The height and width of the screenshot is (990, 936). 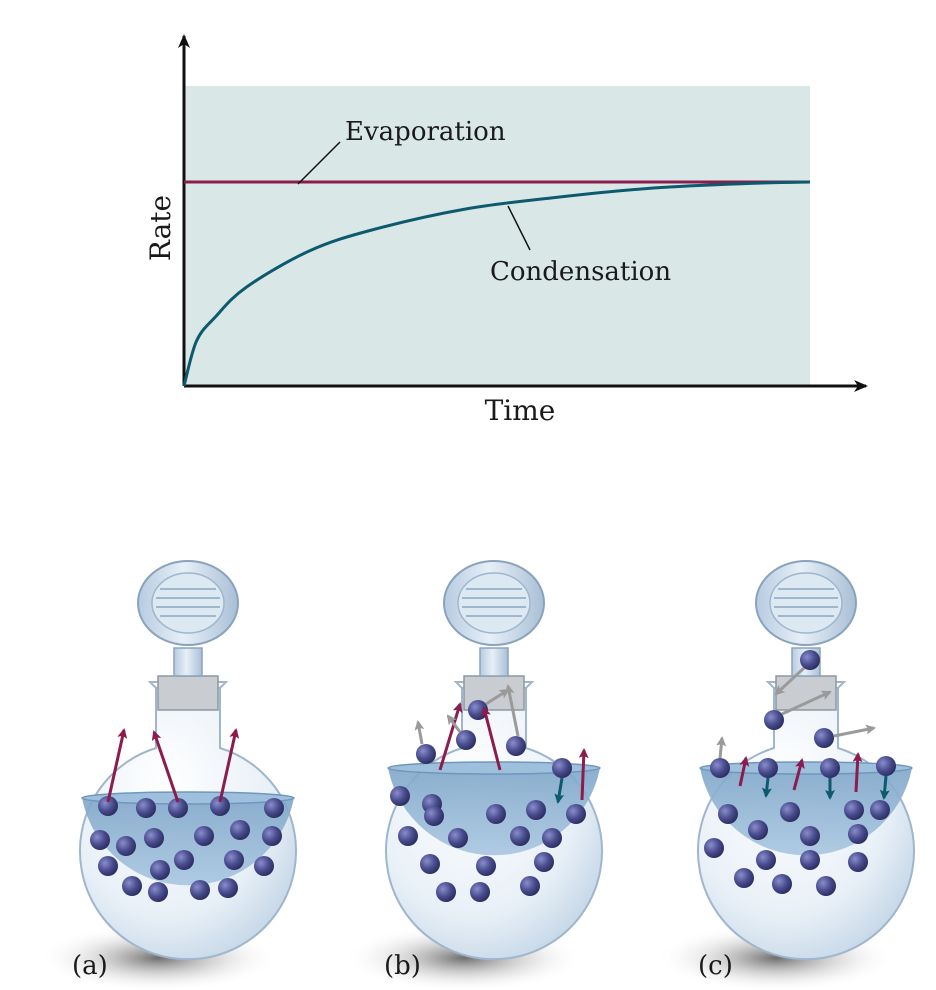 What do you see at coordinates (473, 775) in the screenshot?
I see `flask-b: (b)` at bounding box center [473, 775].